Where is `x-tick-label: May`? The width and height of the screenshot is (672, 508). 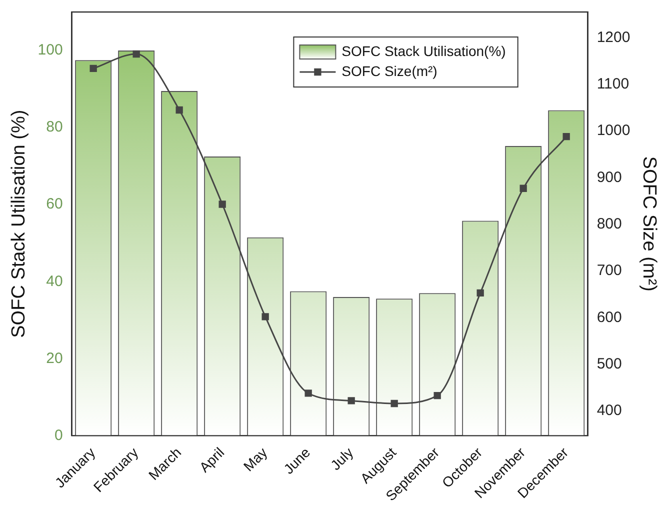
x-tick-label: May is located at coordinates (255, 459).